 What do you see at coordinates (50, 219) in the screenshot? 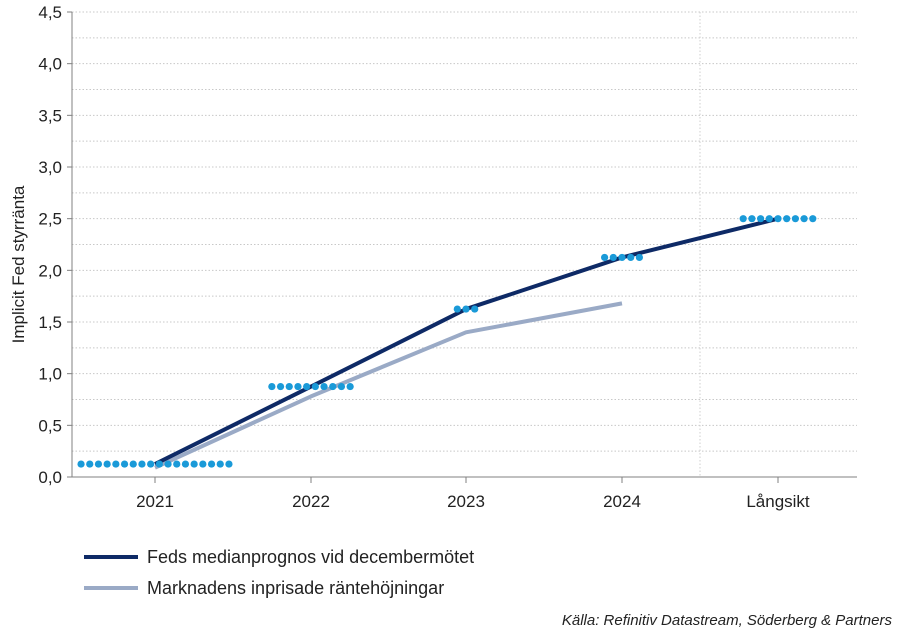
I see `y-tick-label: 2,5` at bounding box center [50, 219].